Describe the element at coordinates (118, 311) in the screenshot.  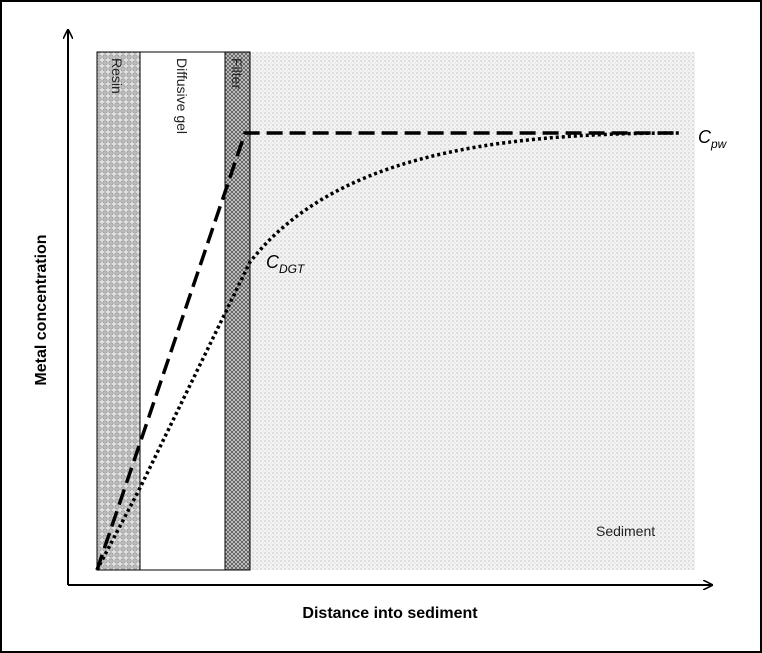
I see `resin-layer` at that location.